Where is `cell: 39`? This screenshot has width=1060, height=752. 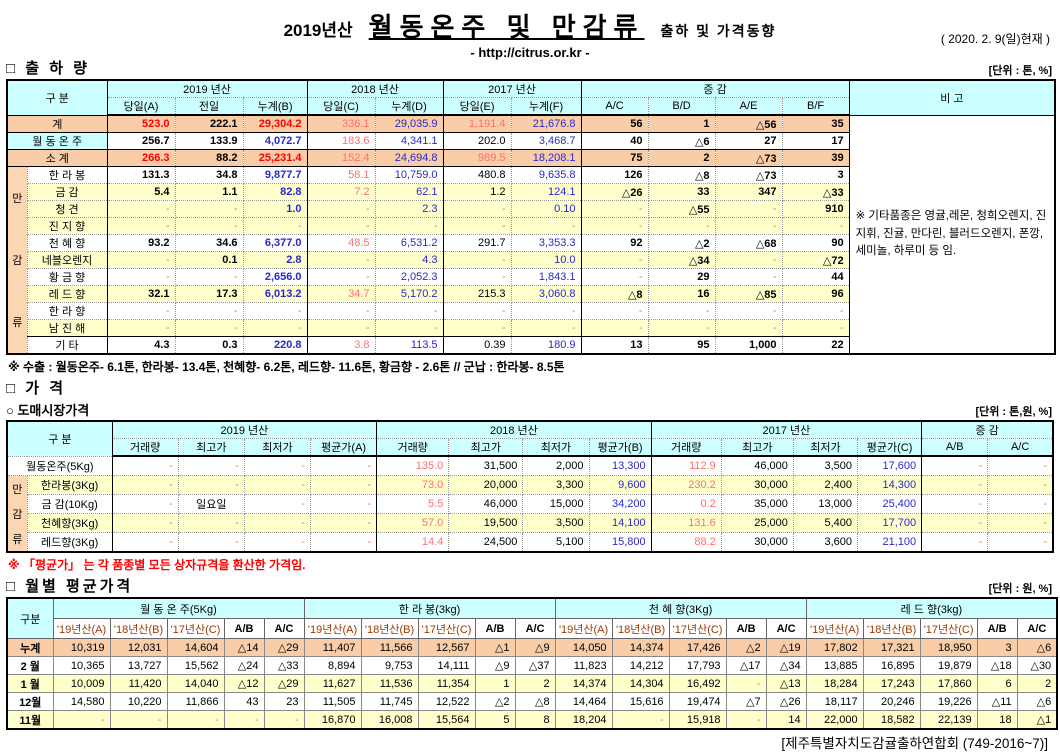
cell: 39 is located at coordinates (815, 158).